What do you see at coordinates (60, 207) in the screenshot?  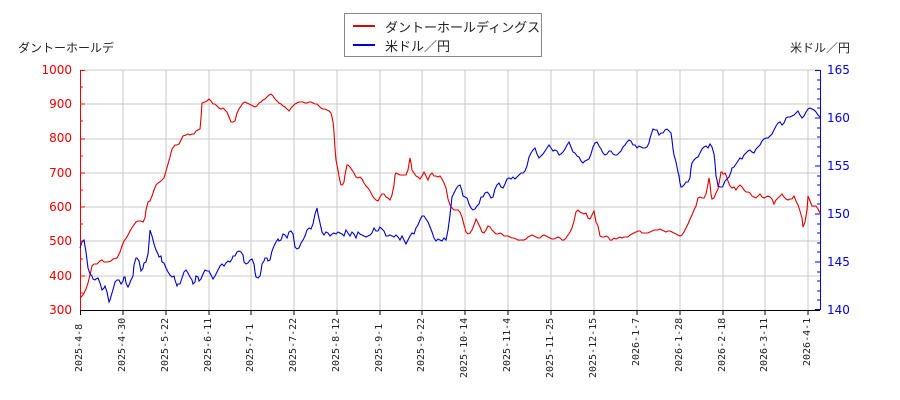 I see `left-tick-600: 600` at bounding box center [60, 207].